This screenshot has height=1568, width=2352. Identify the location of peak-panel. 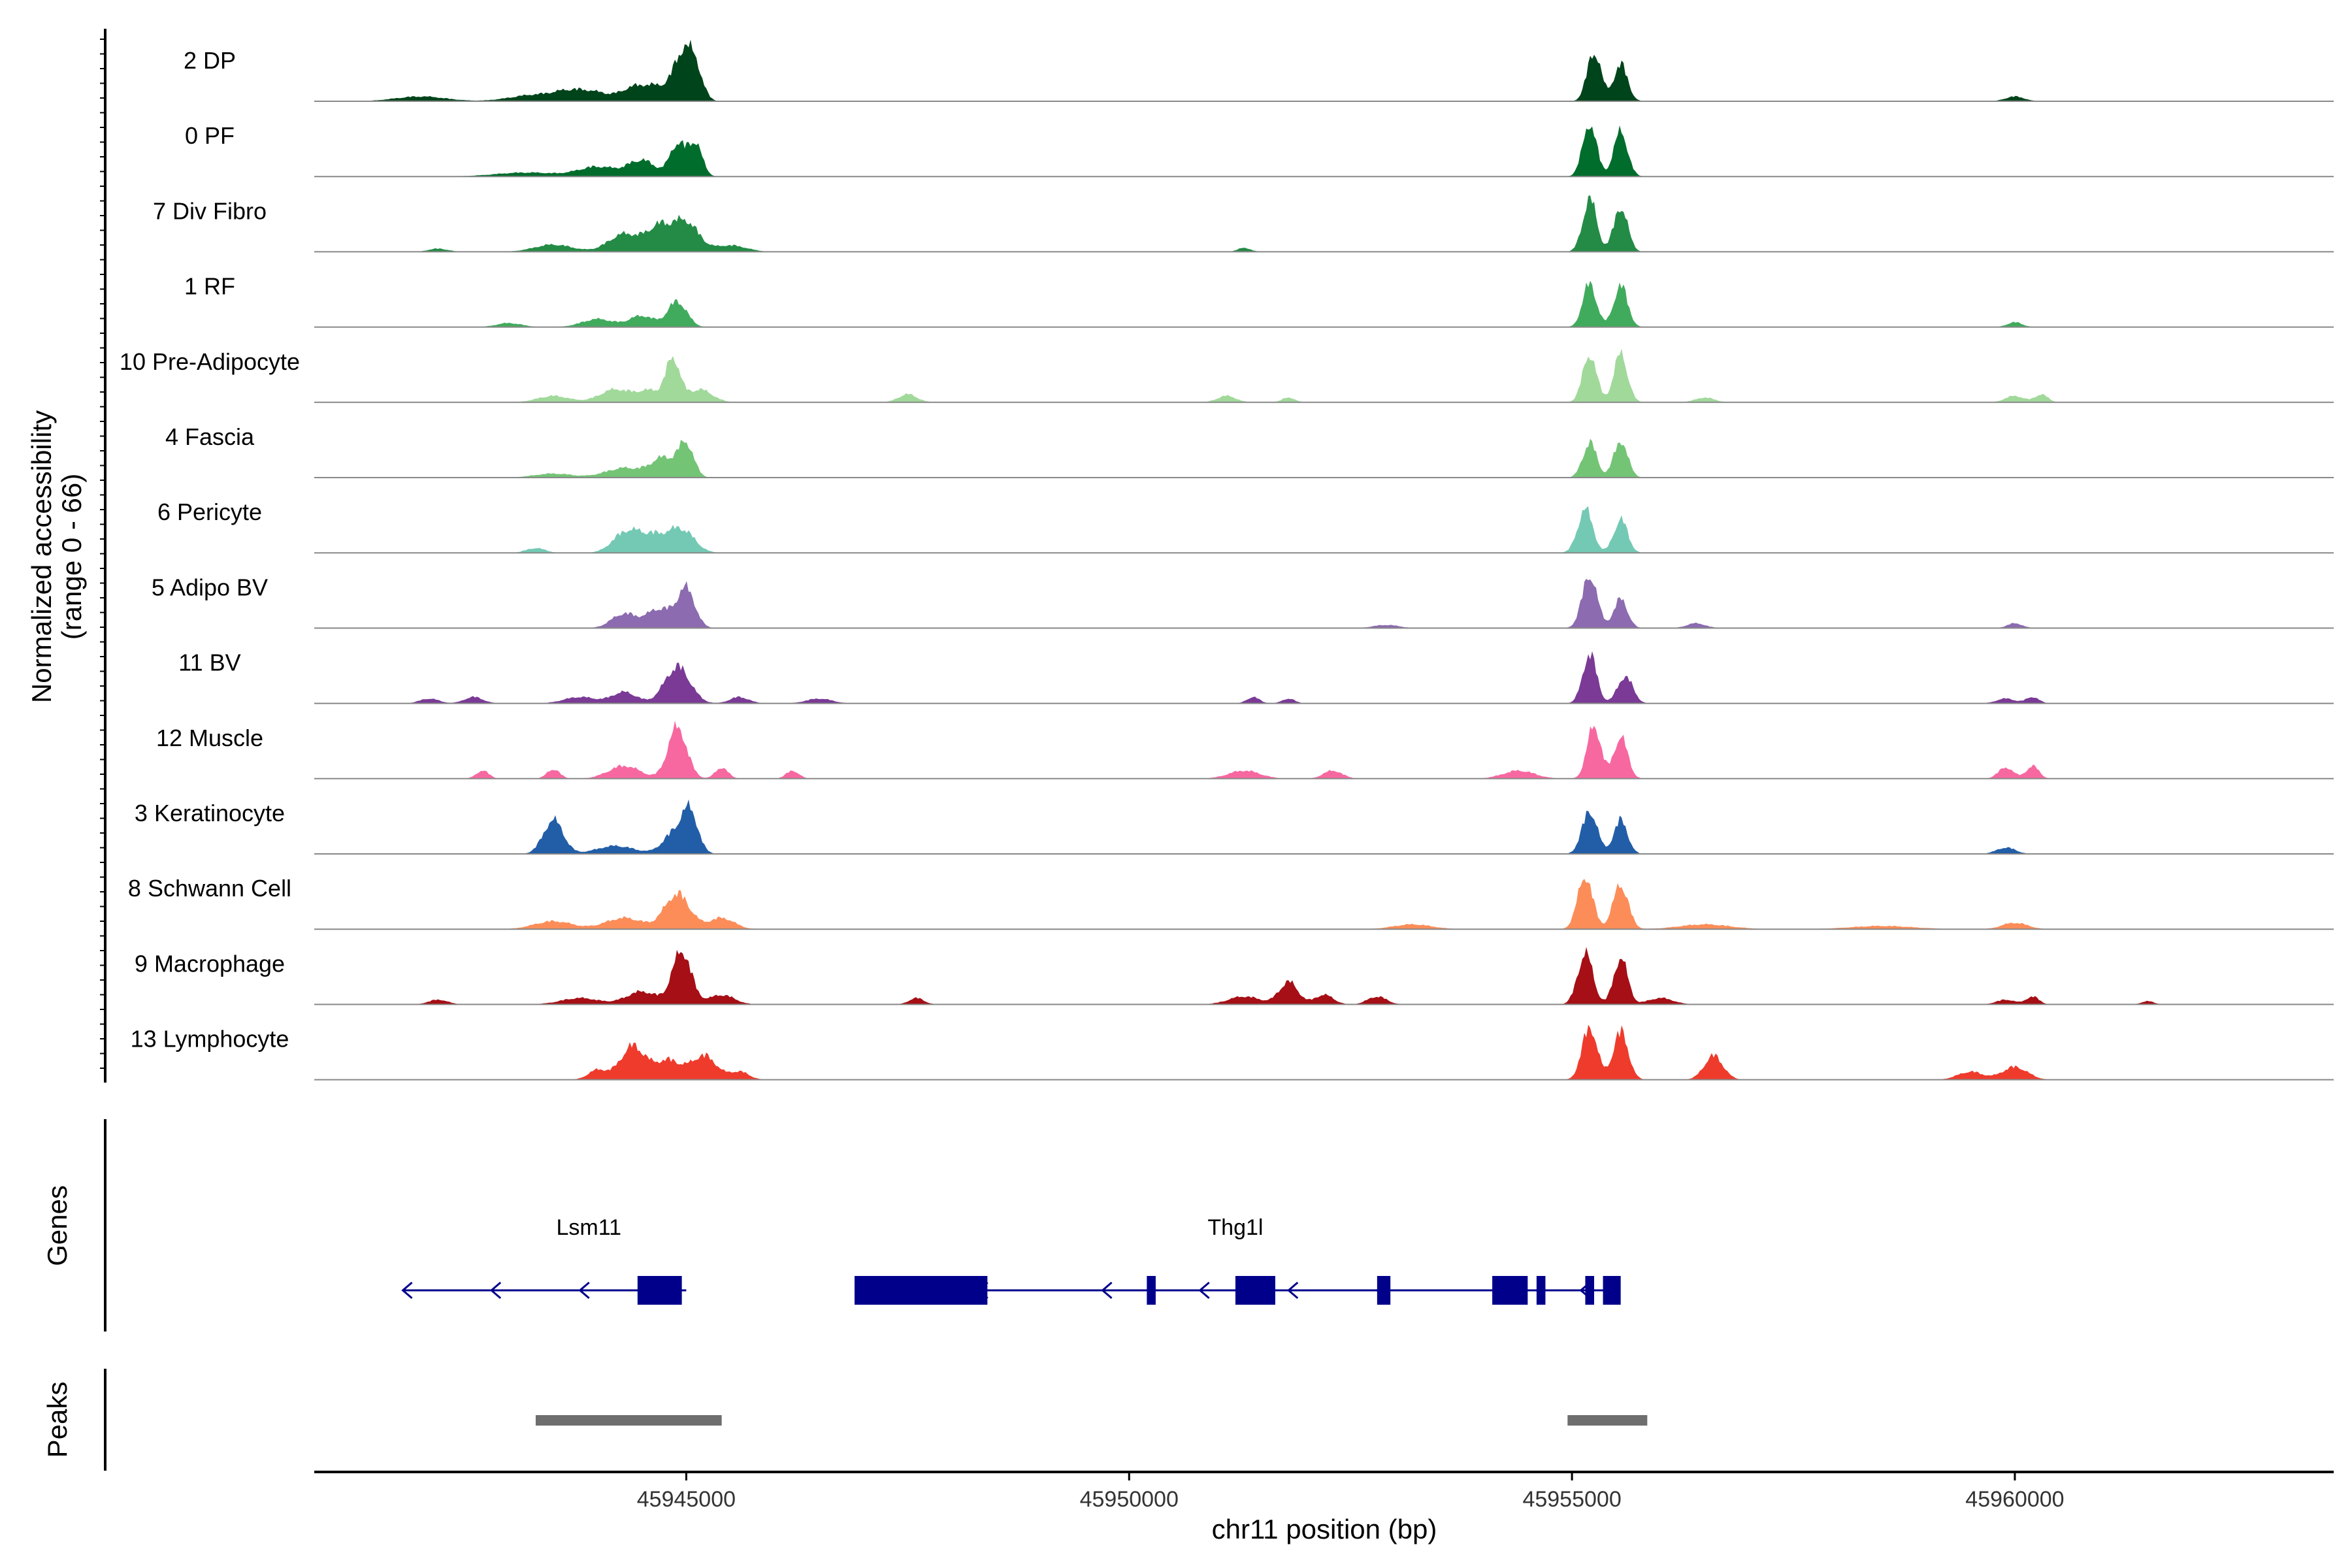
(1091, 1420).